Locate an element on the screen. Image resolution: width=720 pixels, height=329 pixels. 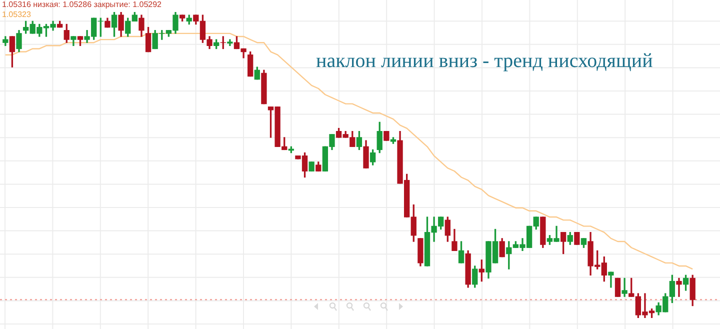
annotation: наклон линии вниз - тренд нисходящий is located at coordinates (484, 61).